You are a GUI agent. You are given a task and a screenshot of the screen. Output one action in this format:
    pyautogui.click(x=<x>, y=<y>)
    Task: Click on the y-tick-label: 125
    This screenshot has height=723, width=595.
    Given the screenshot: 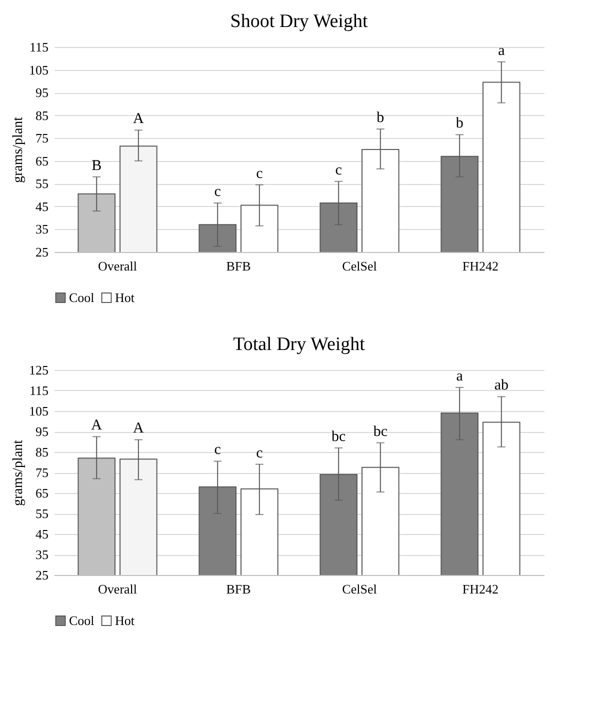 What is the action you would take?
    pyautogui.click(x=38, y=370)
    